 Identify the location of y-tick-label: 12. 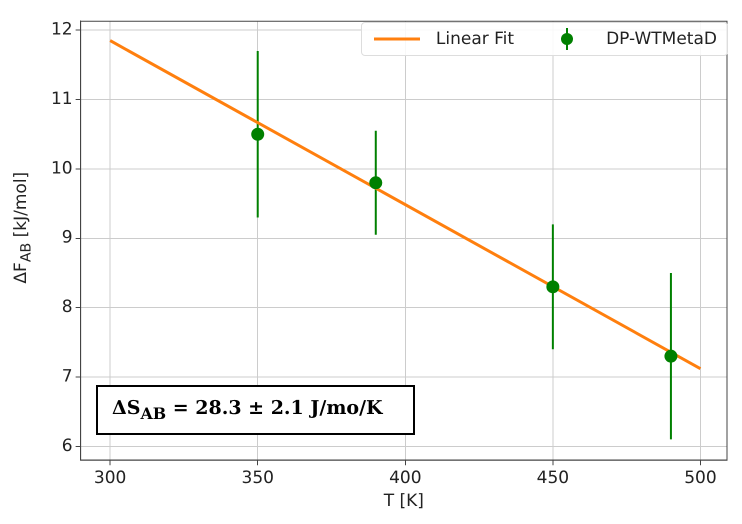
(61, 30).